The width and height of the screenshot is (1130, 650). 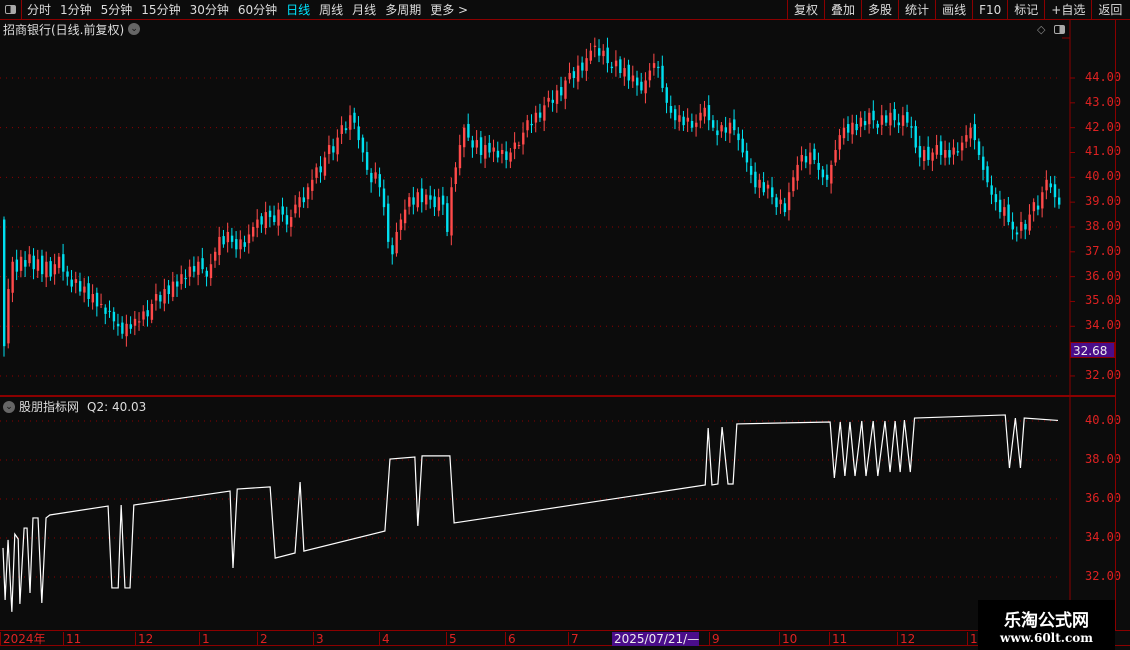 I want to click on toolbar-button: 标记, so click(x=1025, y=10).